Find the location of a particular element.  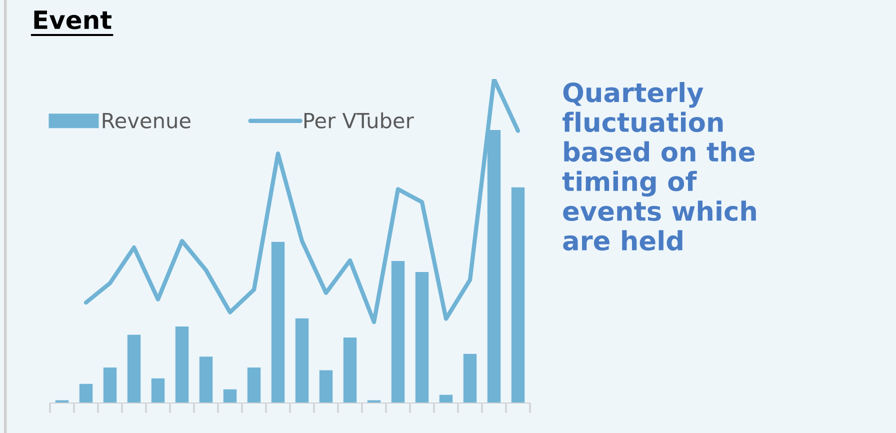

legend-label: Revenue is located at coordinates (146, 120).